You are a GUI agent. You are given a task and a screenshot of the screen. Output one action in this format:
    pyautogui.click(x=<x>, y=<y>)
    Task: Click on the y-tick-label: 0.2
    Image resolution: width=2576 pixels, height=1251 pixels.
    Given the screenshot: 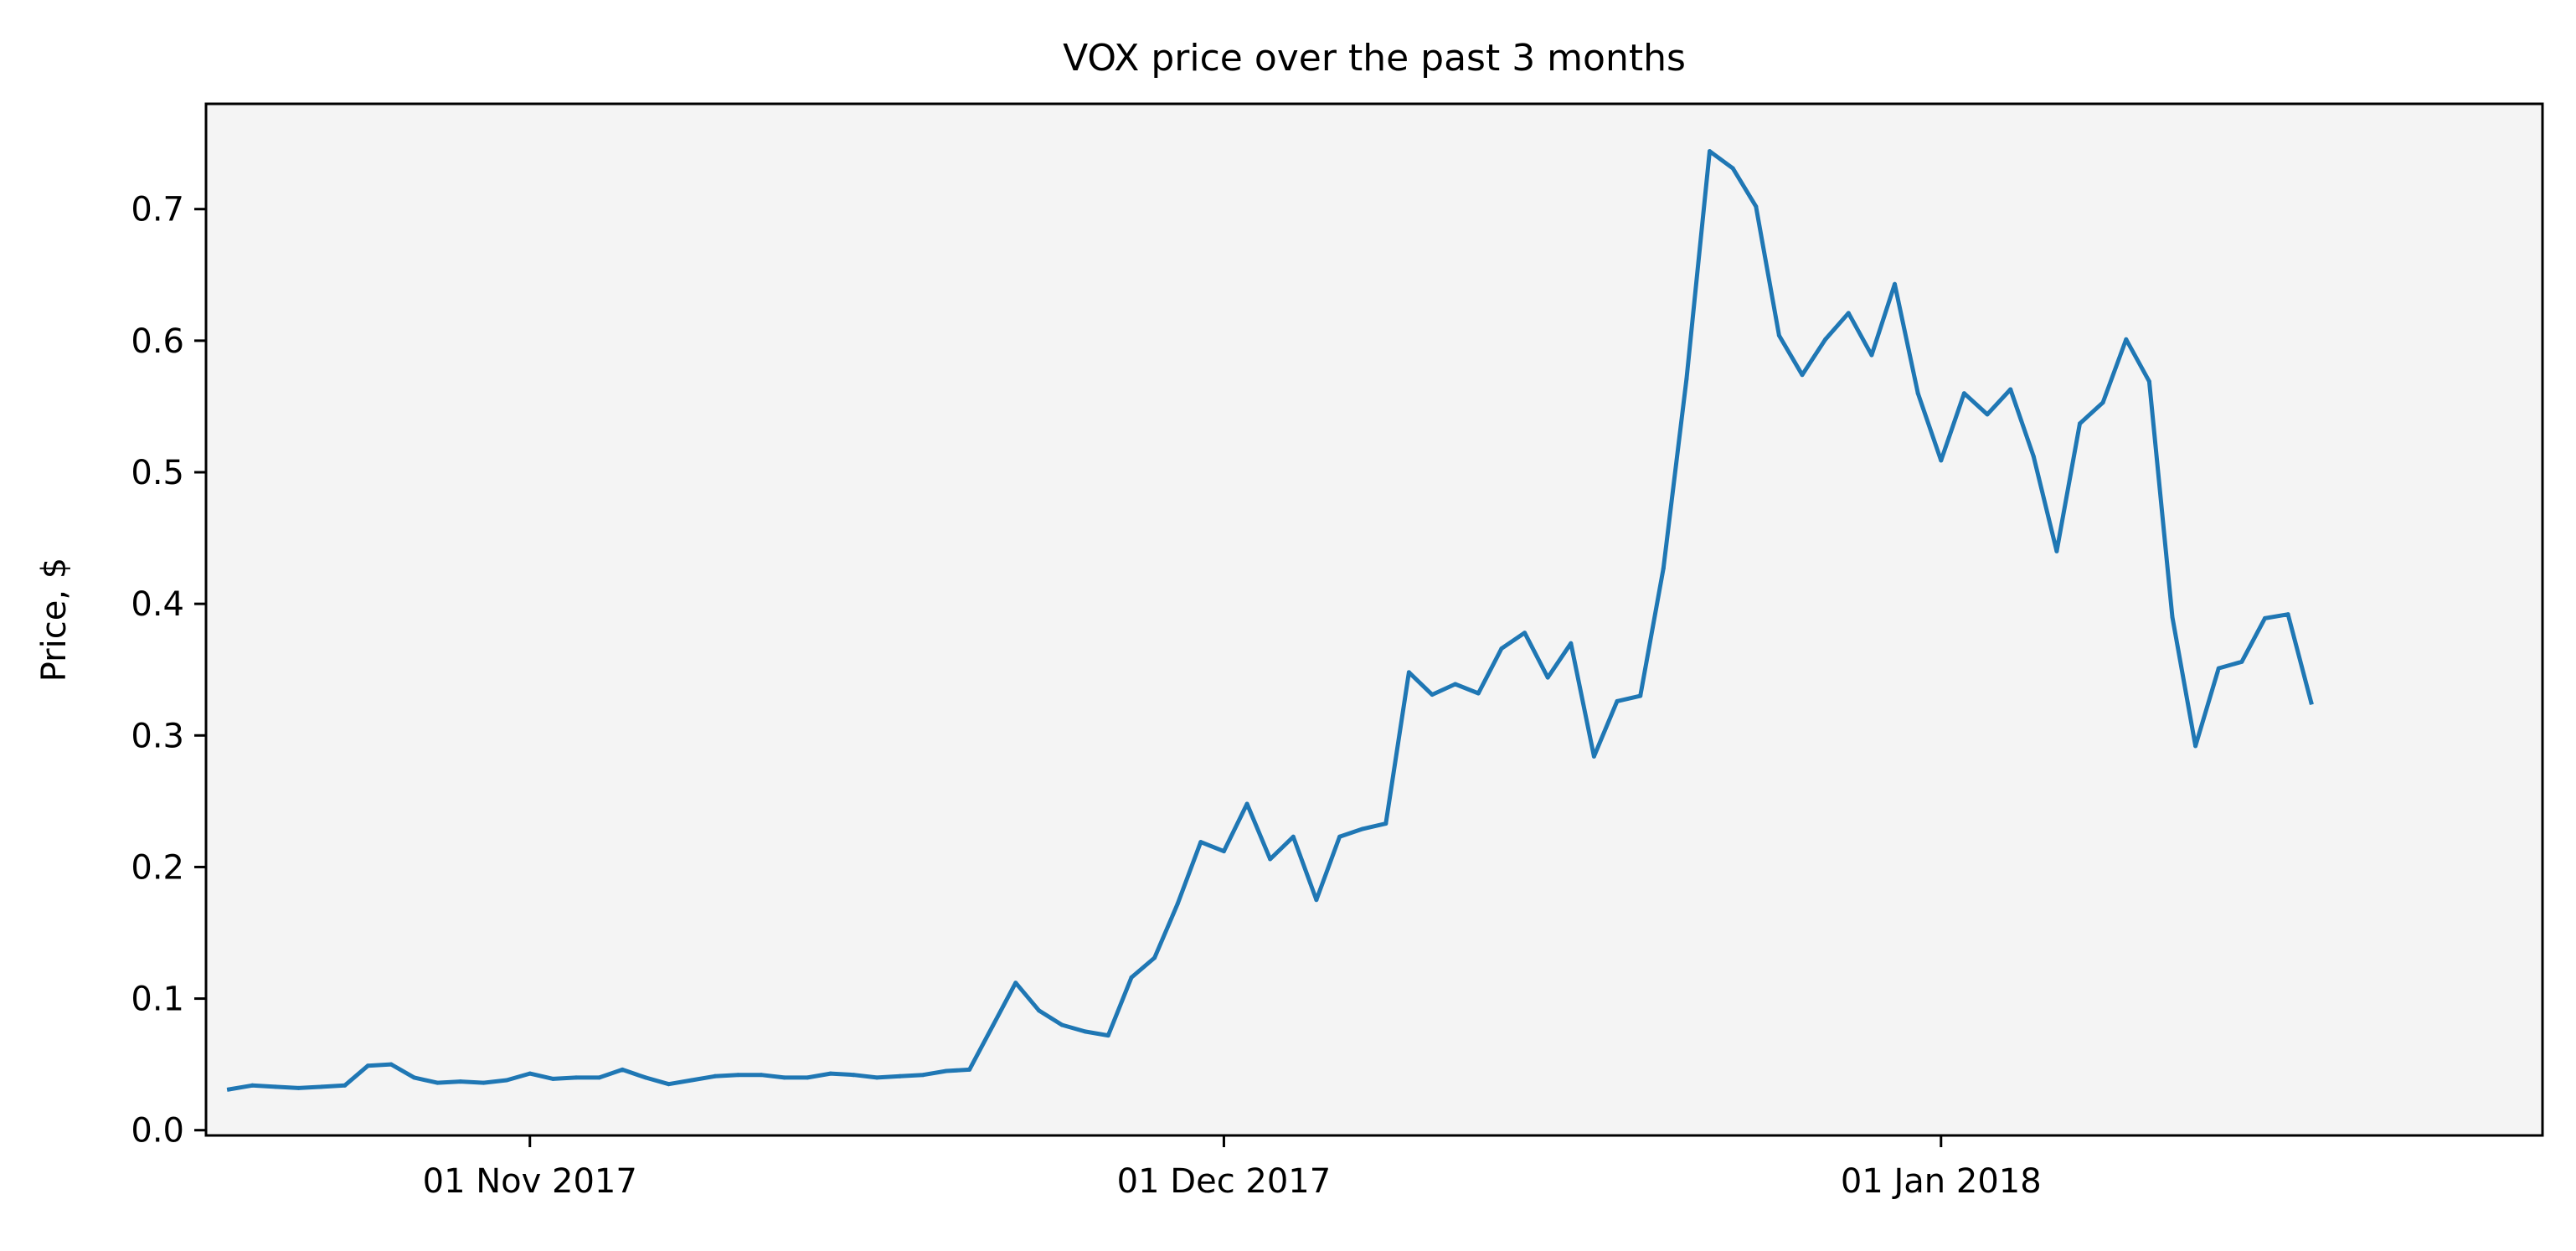 What is the action you would take?
    pyautogui.click(x=157, y=867)
    